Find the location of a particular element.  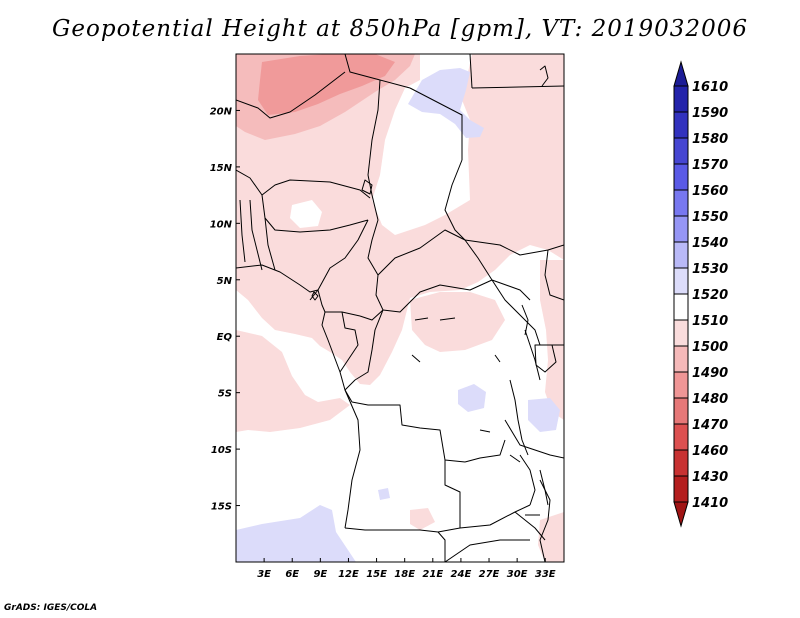

border-ethiopia-south-sudan is located at coordinates (554, 275).